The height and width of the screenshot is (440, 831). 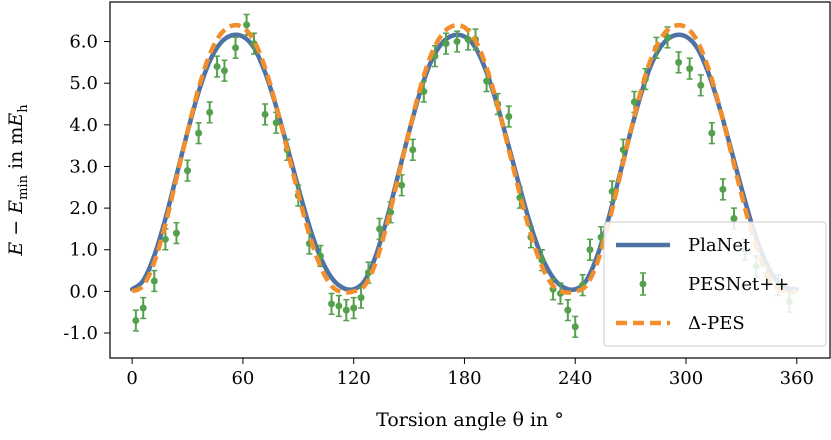 I want to click on legend: PlaNet PESNet++ Δ-PES, so click(x=715, y=284).